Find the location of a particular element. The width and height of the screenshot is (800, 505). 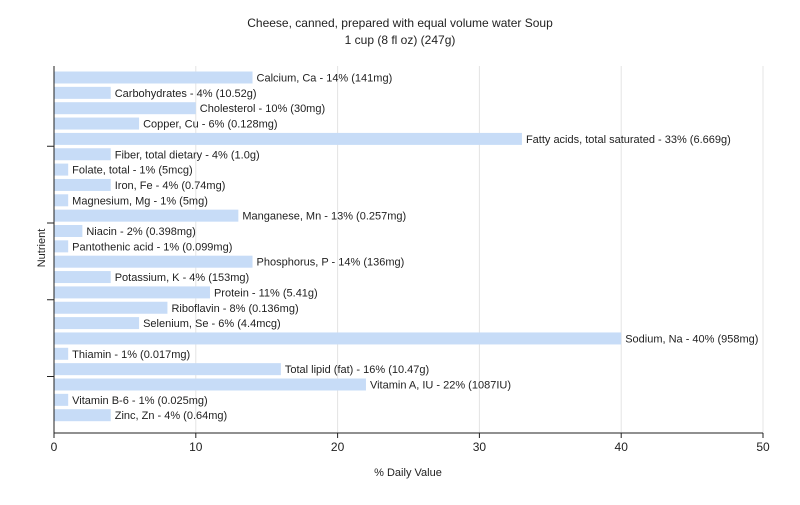

bar-label: Total lipid (fat) - 16% (10.47g) is located at coordinates (357, 370).